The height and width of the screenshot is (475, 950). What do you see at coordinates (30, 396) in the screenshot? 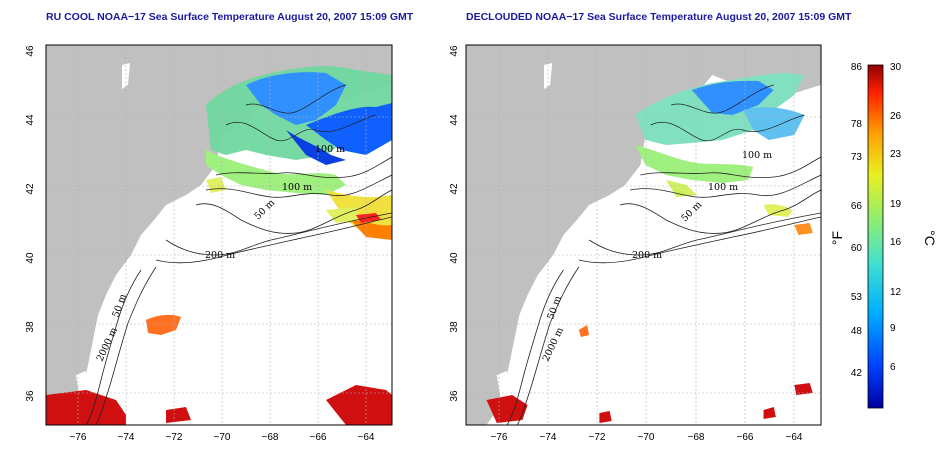
I see `left-y-tick: 36` at bounding box center [30, 396].